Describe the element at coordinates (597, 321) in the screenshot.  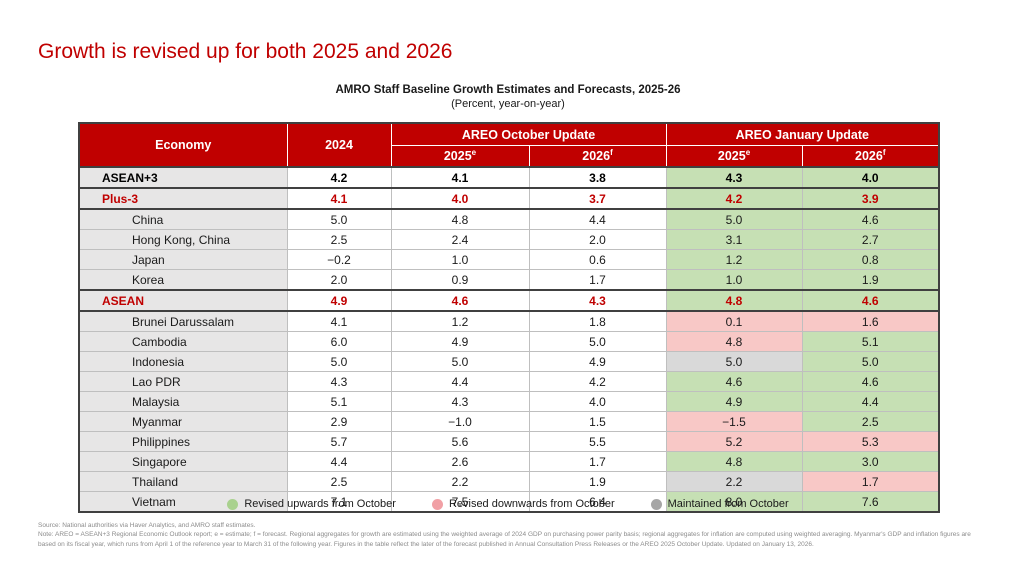
I see `oct-2026-cell: 1.8` at that location.